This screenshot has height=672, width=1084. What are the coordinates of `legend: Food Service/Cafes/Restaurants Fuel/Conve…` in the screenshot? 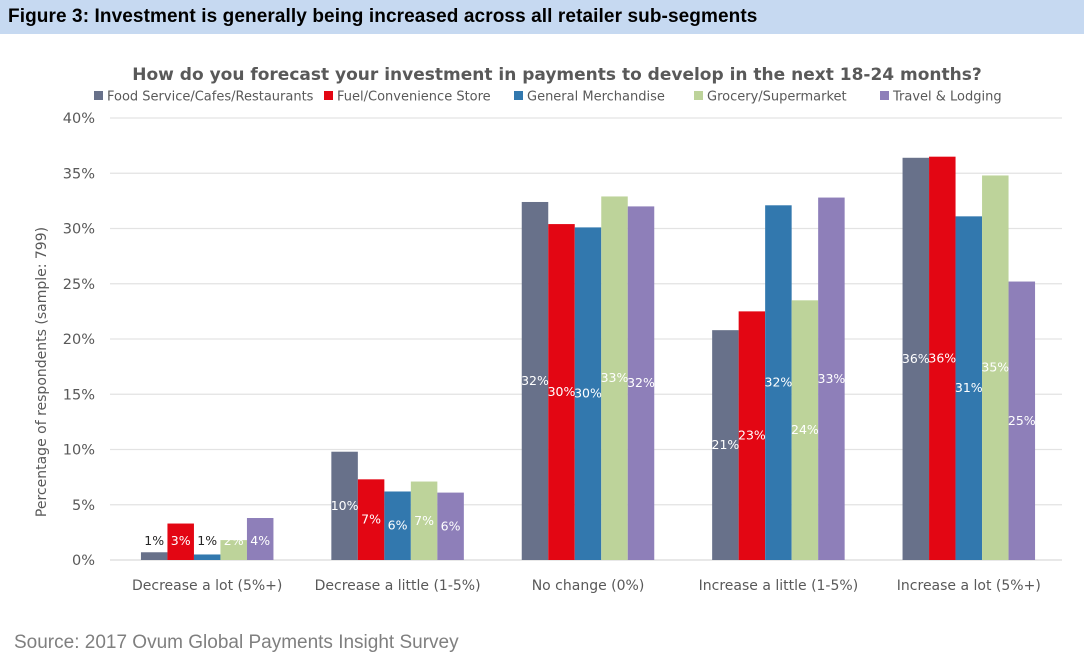 It's located at (548, 97).